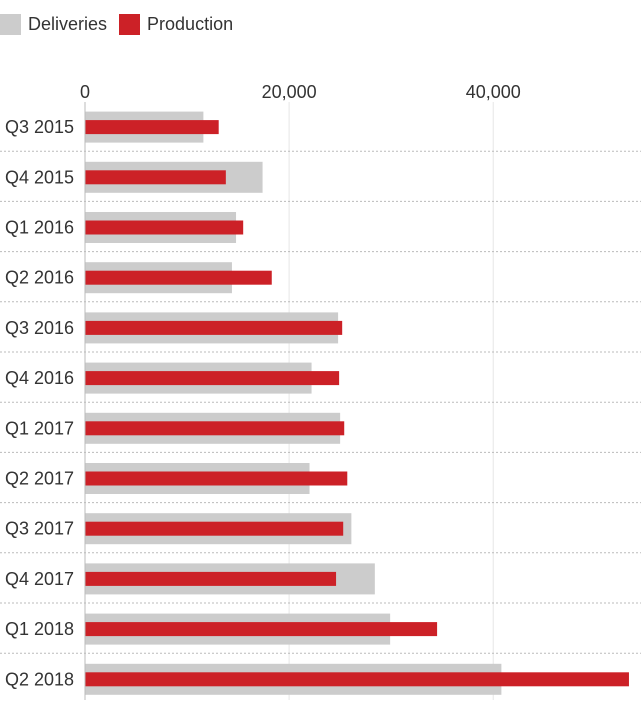 This screenshot has width=641, height=716. I want to click on category-label: Q2 2017, so click(39, 479).